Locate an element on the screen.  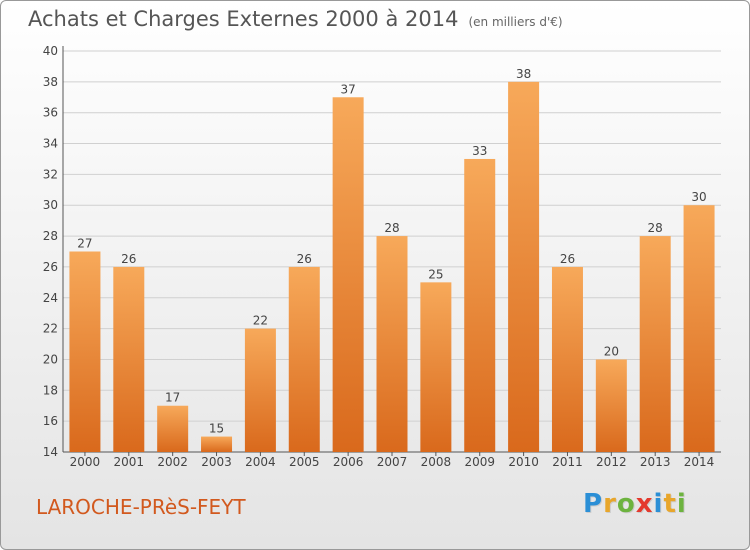
logo-letter: o is located at coordinates (626, 504).